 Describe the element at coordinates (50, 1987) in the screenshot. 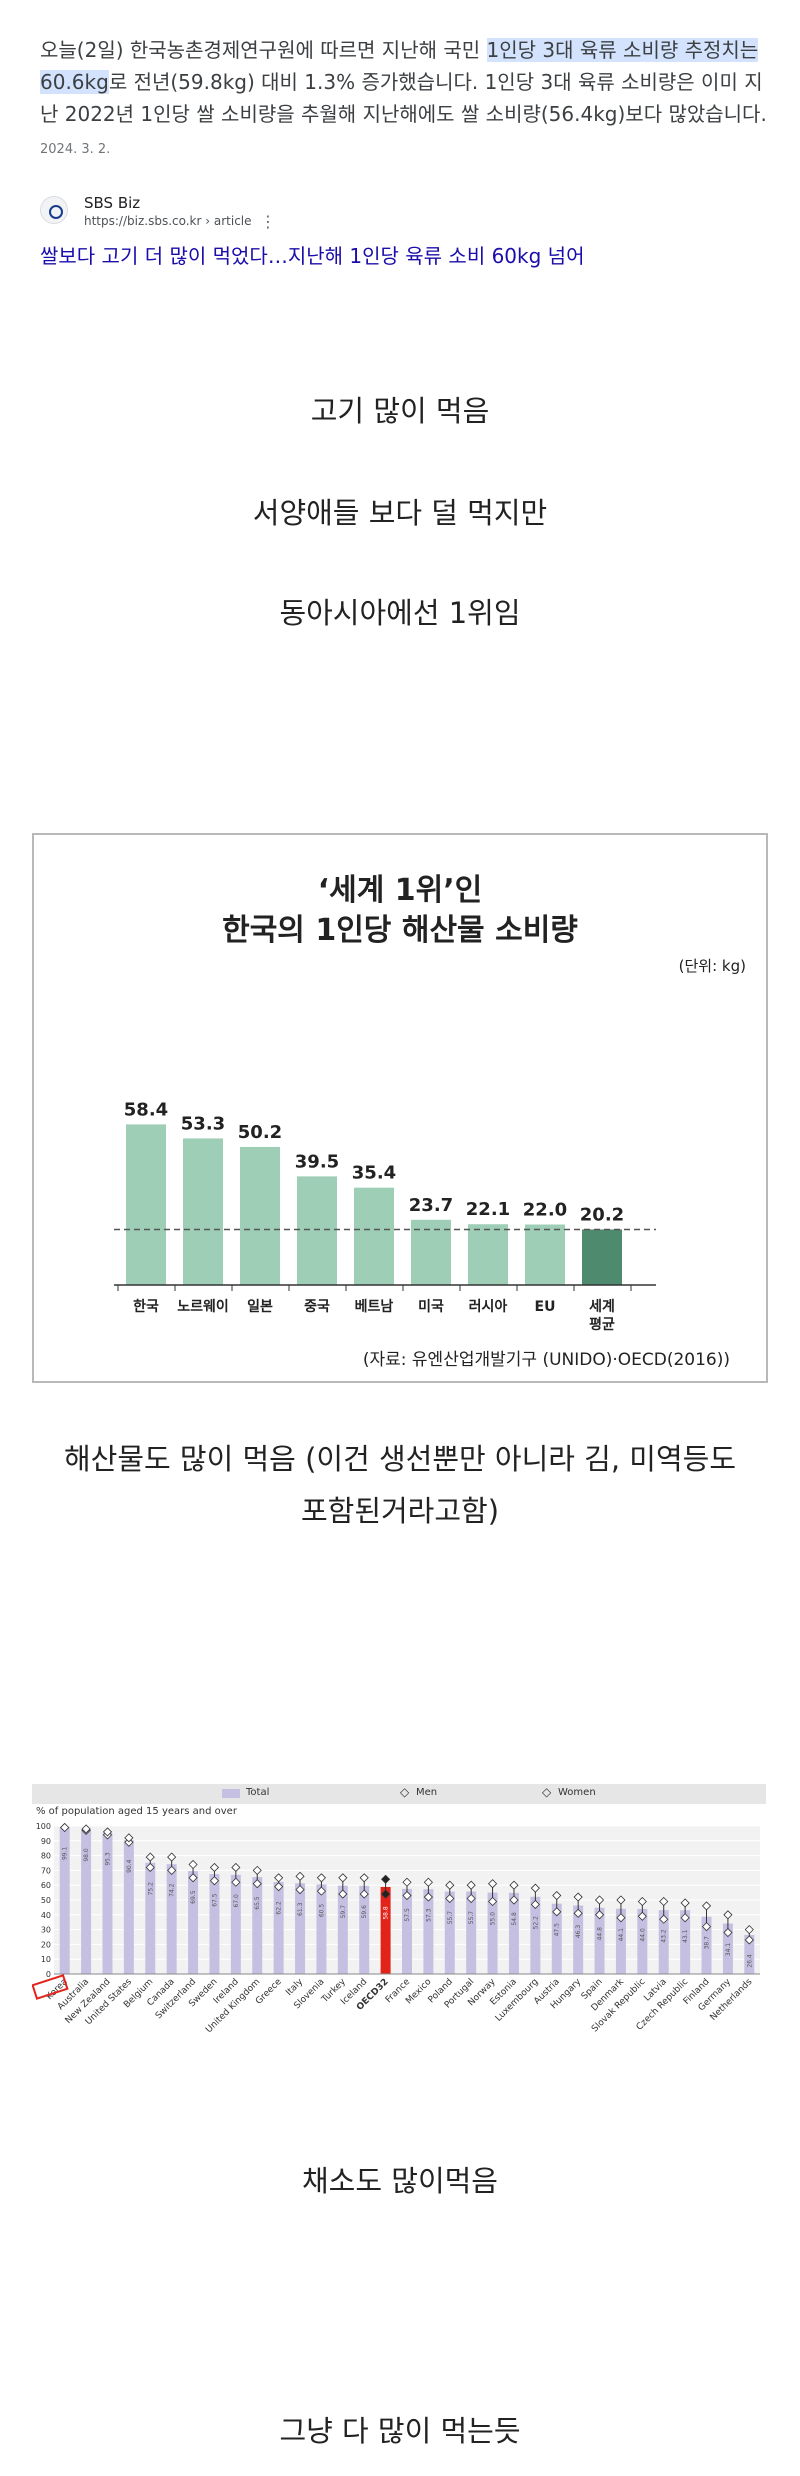

I see `korea-highlight-box` at that location.